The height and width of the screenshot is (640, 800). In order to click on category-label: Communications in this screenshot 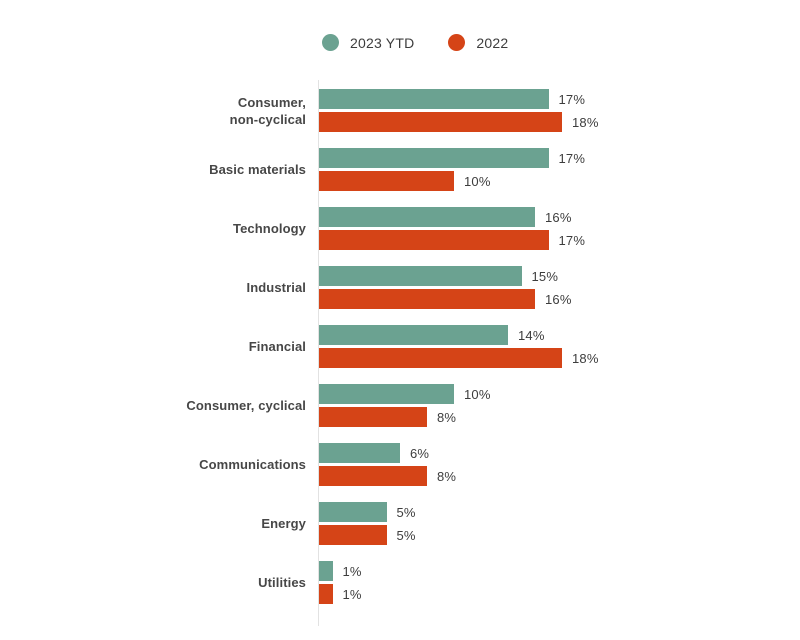, I will do `click(252, 464)`.